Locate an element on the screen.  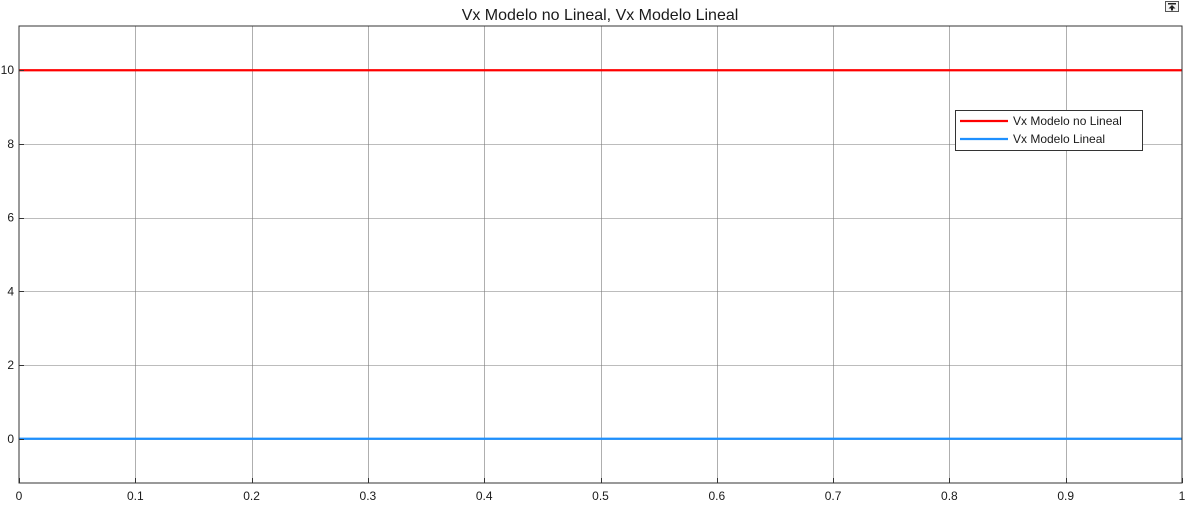
x-tick-label: 0.7 is located at coordinates (833, 496).